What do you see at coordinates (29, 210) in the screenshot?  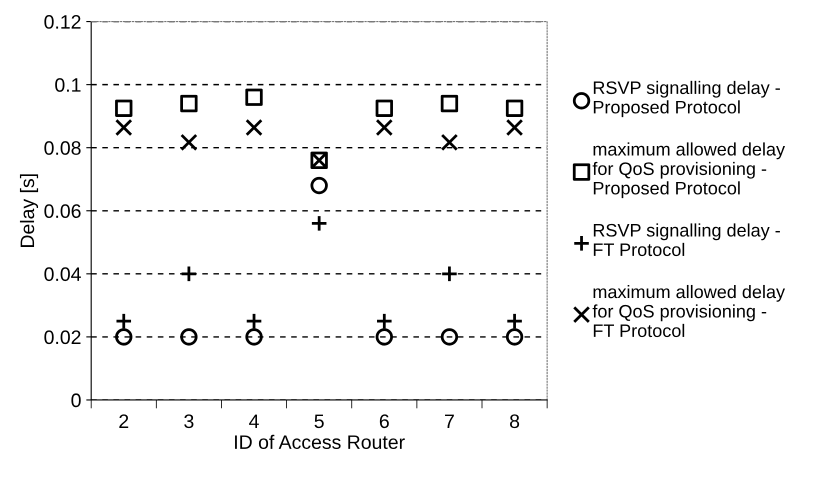 I see `y-axis-title: Delay [s]` at bounding box center [29, 210].